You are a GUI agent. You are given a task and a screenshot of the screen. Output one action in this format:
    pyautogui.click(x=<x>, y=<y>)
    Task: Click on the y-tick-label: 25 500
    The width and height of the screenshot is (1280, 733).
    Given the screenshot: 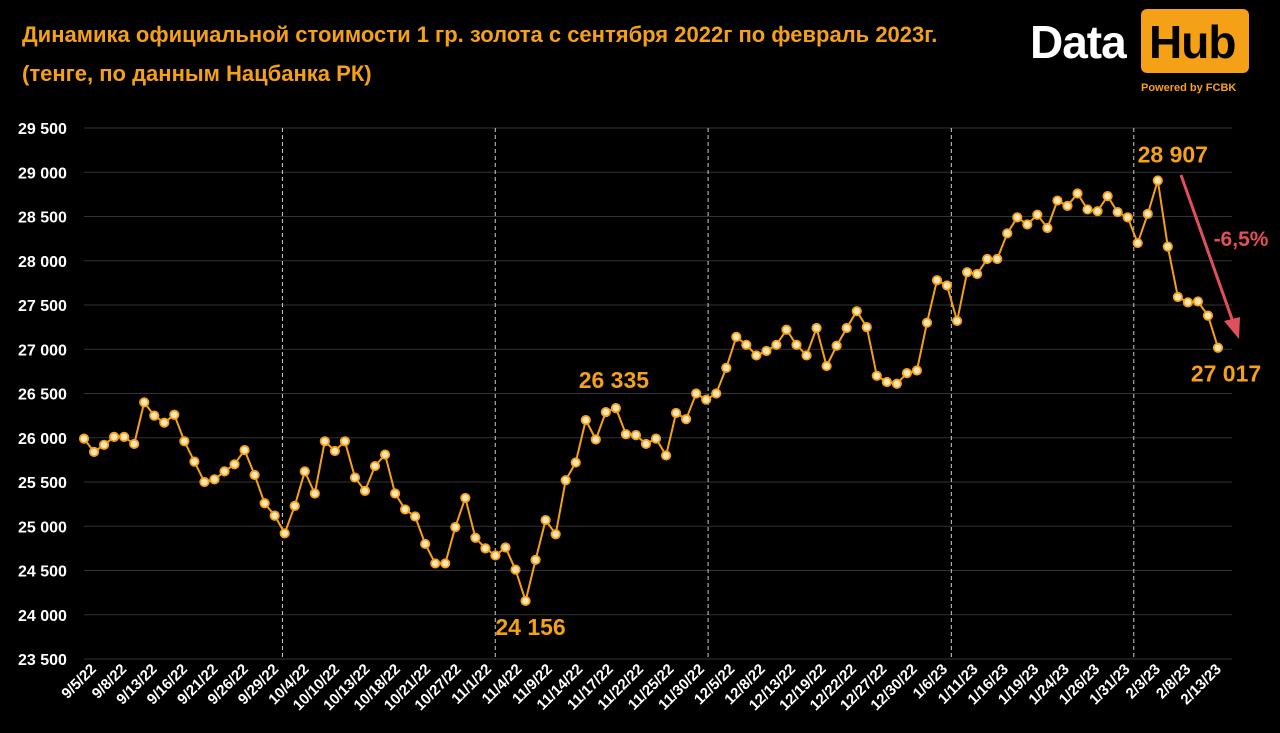 What is the action you would take?
    pyautogui.click(x=42, y=483)
    